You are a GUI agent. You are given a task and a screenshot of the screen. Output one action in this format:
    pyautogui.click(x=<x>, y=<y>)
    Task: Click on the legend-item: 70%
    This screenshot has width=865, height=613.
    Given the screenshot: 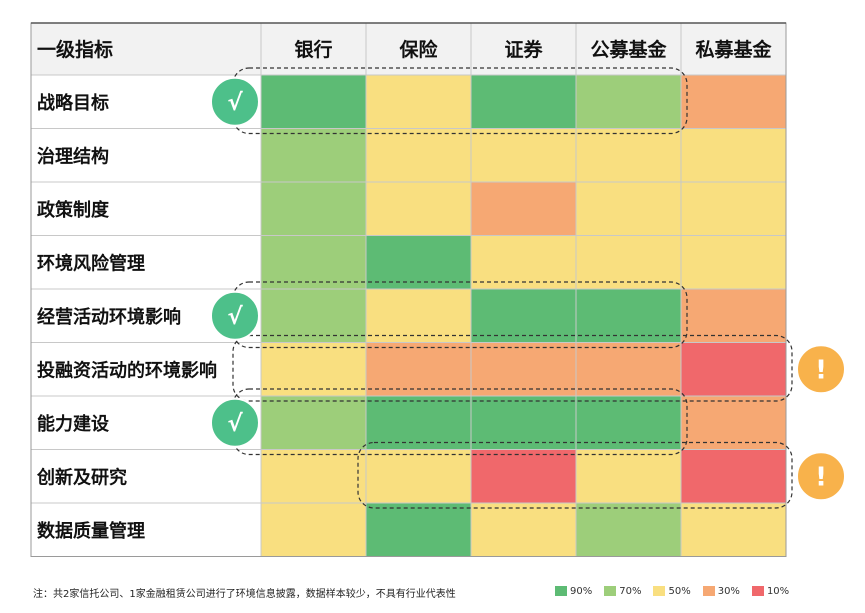 What is the action you would take?
    pyautogui.click(x=622, y=591)
    